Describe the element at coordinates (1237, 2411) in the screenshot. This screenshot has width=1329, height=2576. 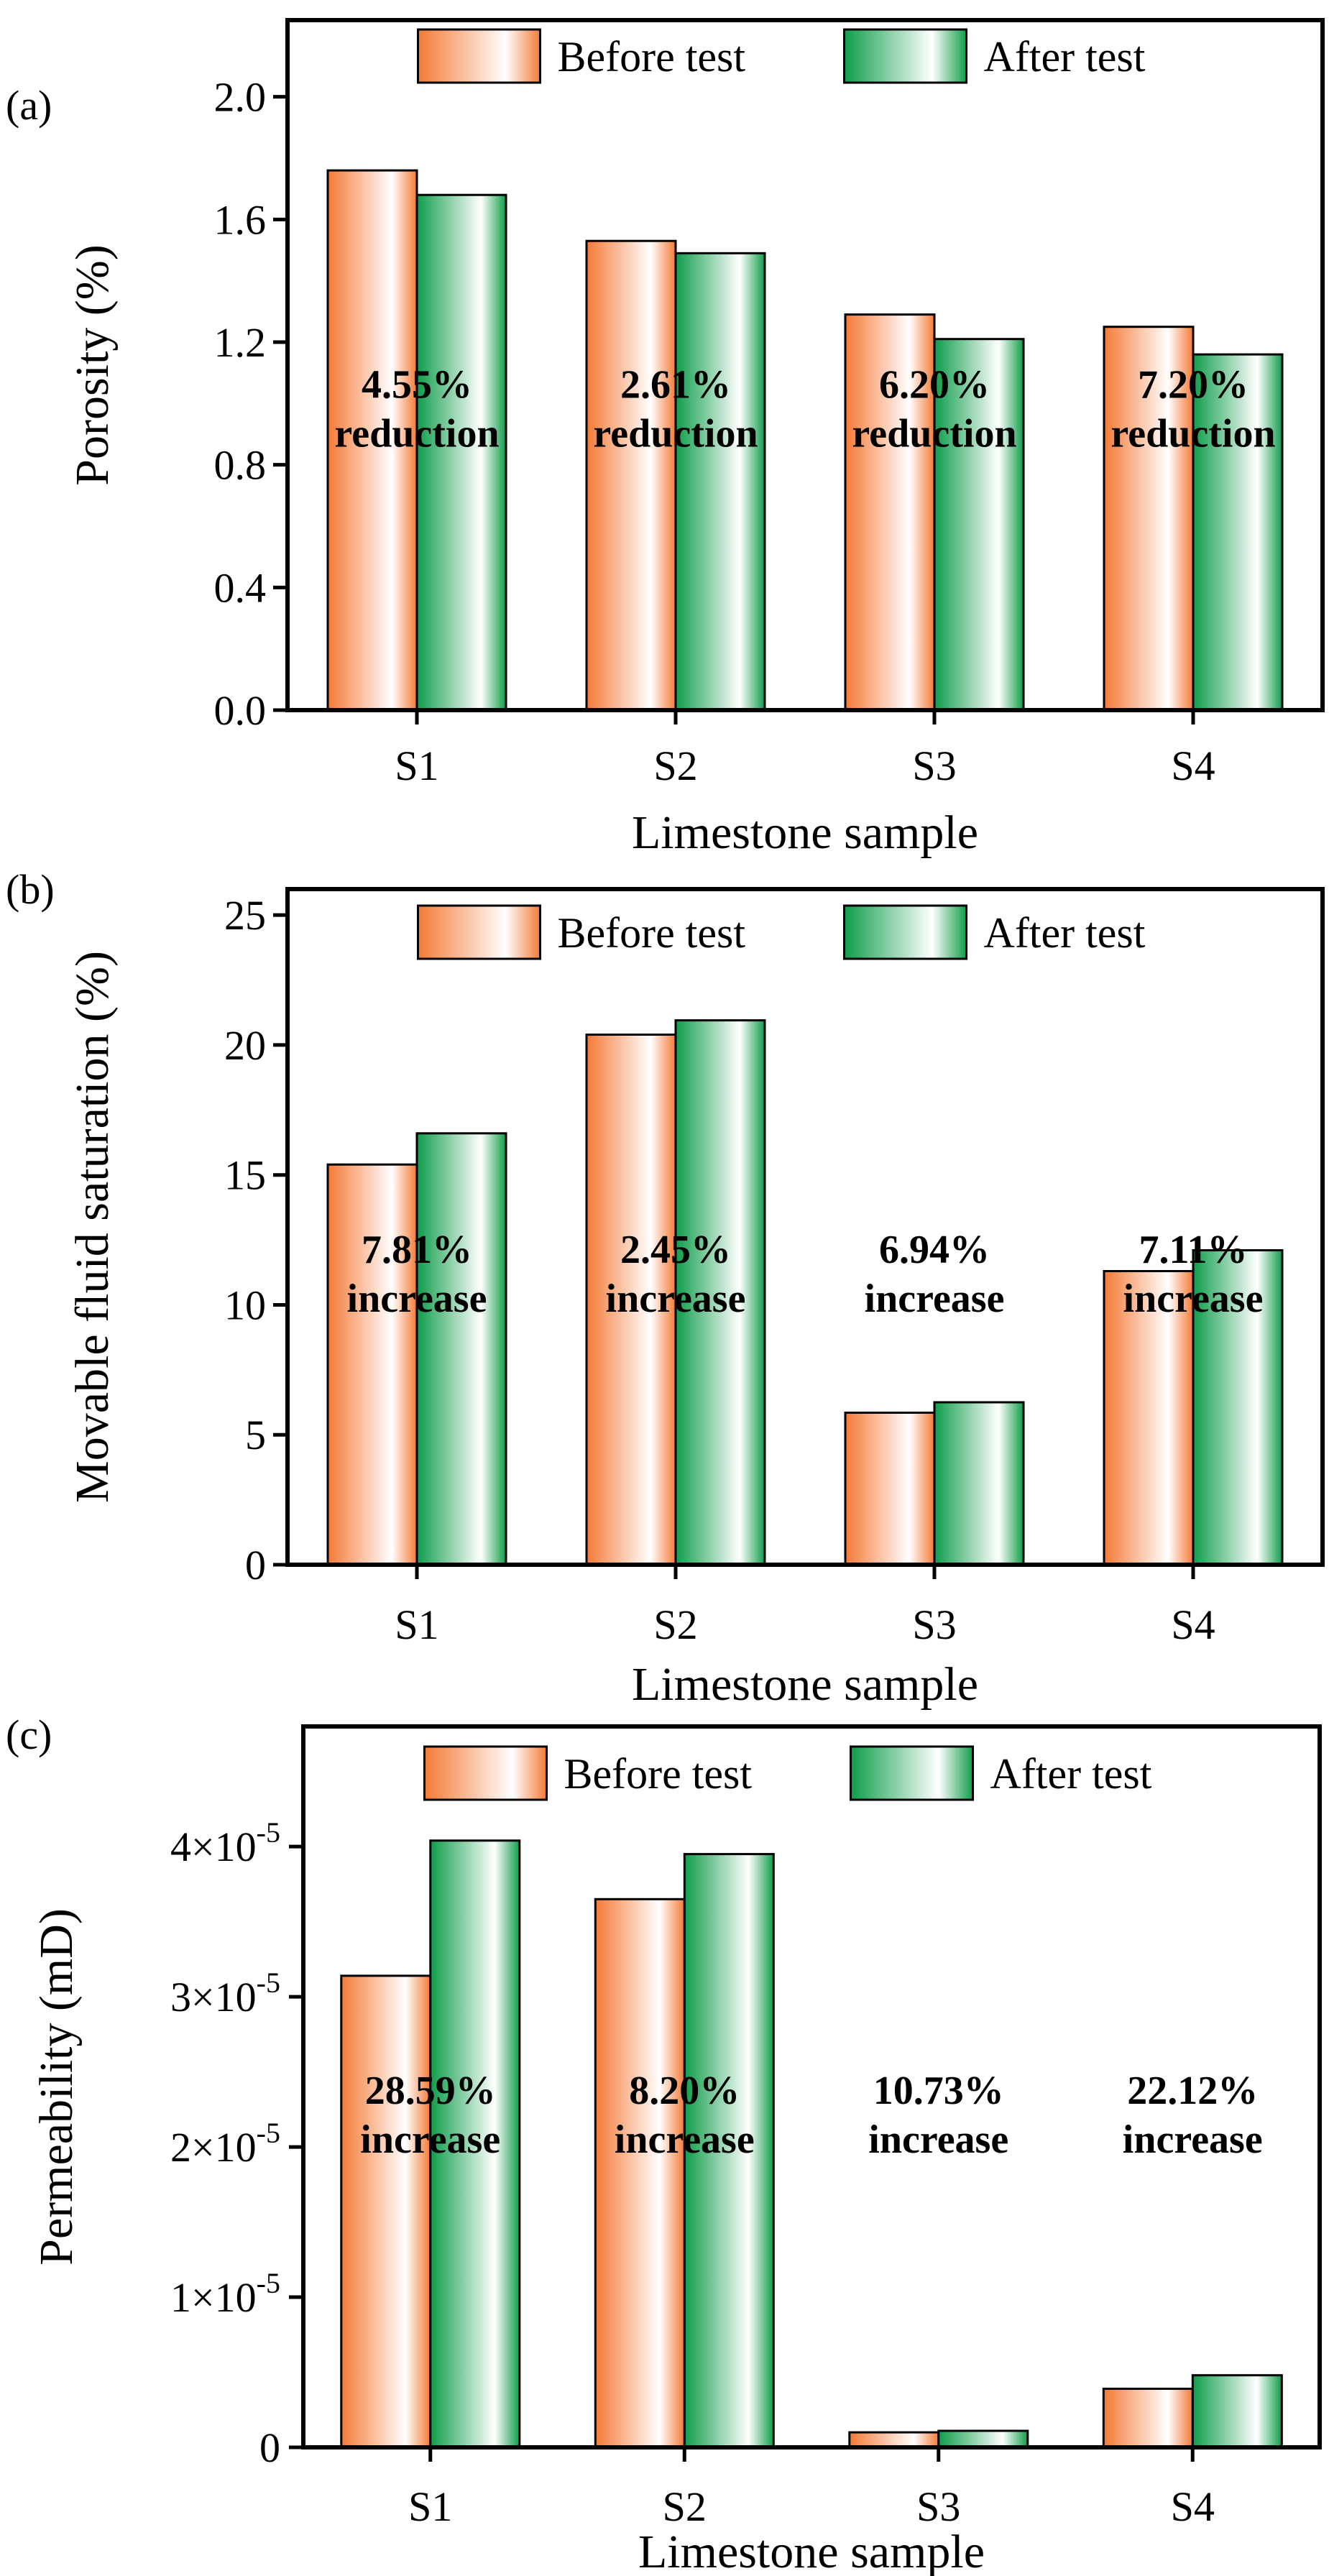
I see `bar-c-after-s4` at that location.